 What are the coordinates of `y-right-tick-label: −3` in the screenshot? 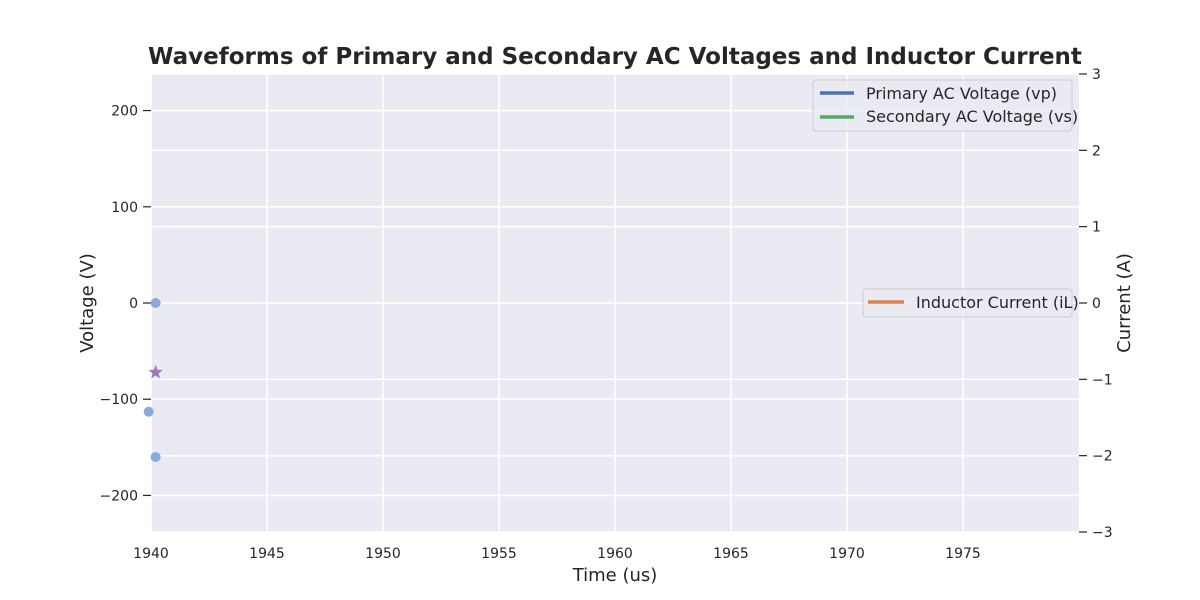 It's located at (1102, 533).